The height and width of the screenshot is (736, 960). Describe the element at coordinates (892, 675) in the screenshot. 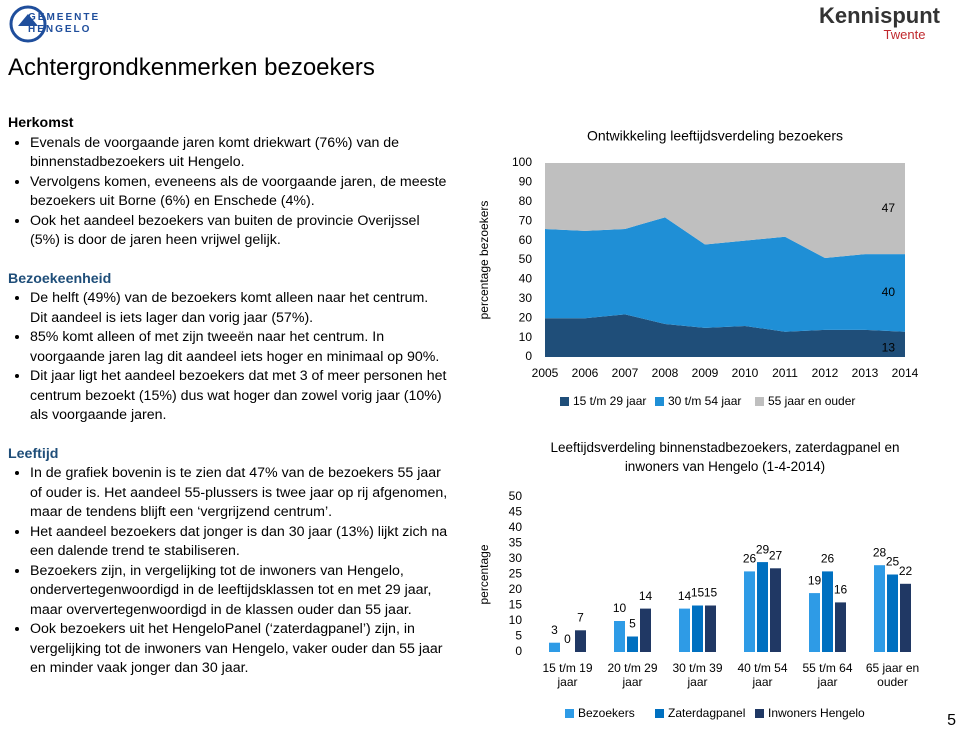

I see `x-tick-label: 65 jaar en ouder` at that location.